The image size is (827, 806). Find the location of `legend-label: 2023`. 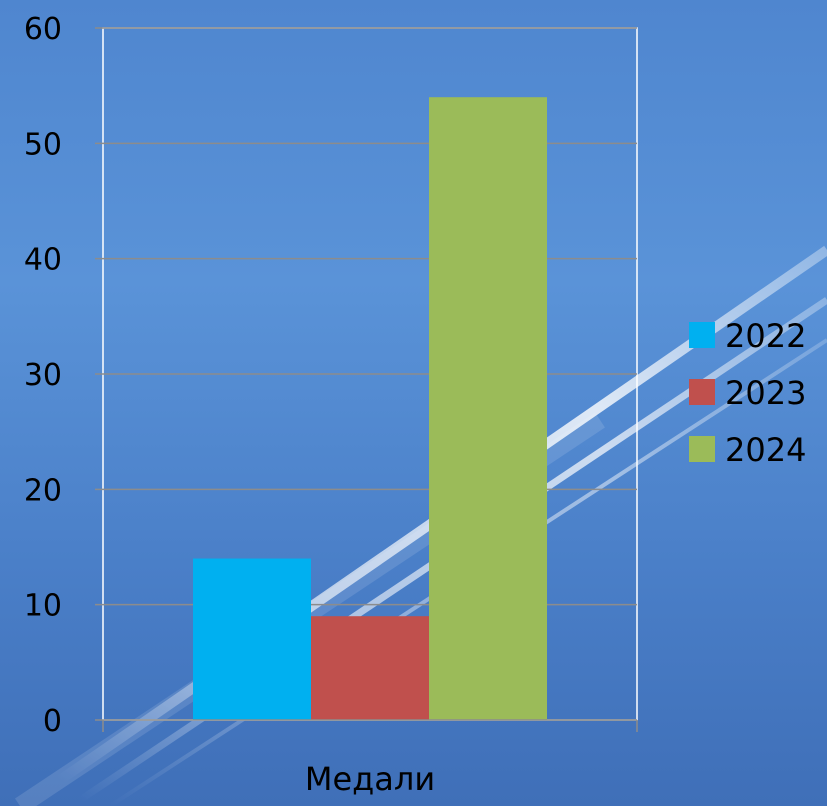

legend-label: 2023 is located at coordinates (765, 393).